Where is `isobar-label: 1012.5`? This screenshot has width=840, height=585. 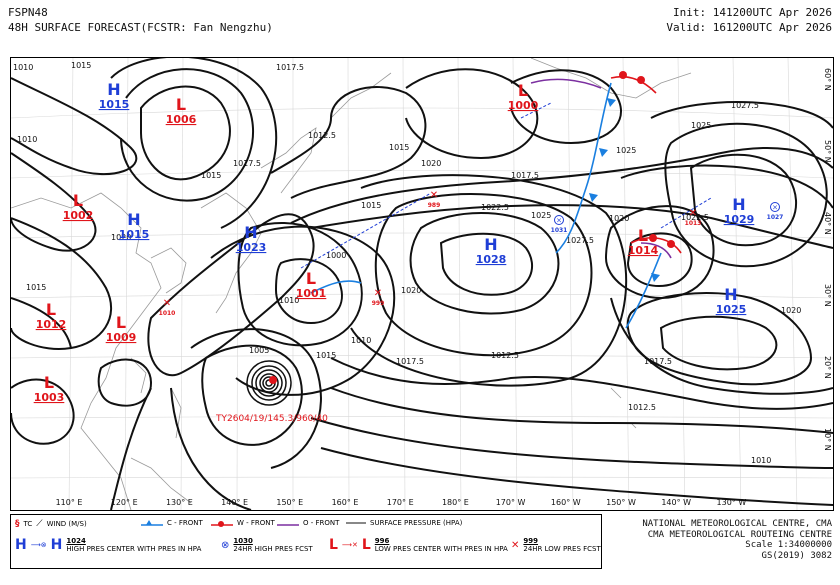 isobar-label: 1012.5 is located at coordinates (505, 355).